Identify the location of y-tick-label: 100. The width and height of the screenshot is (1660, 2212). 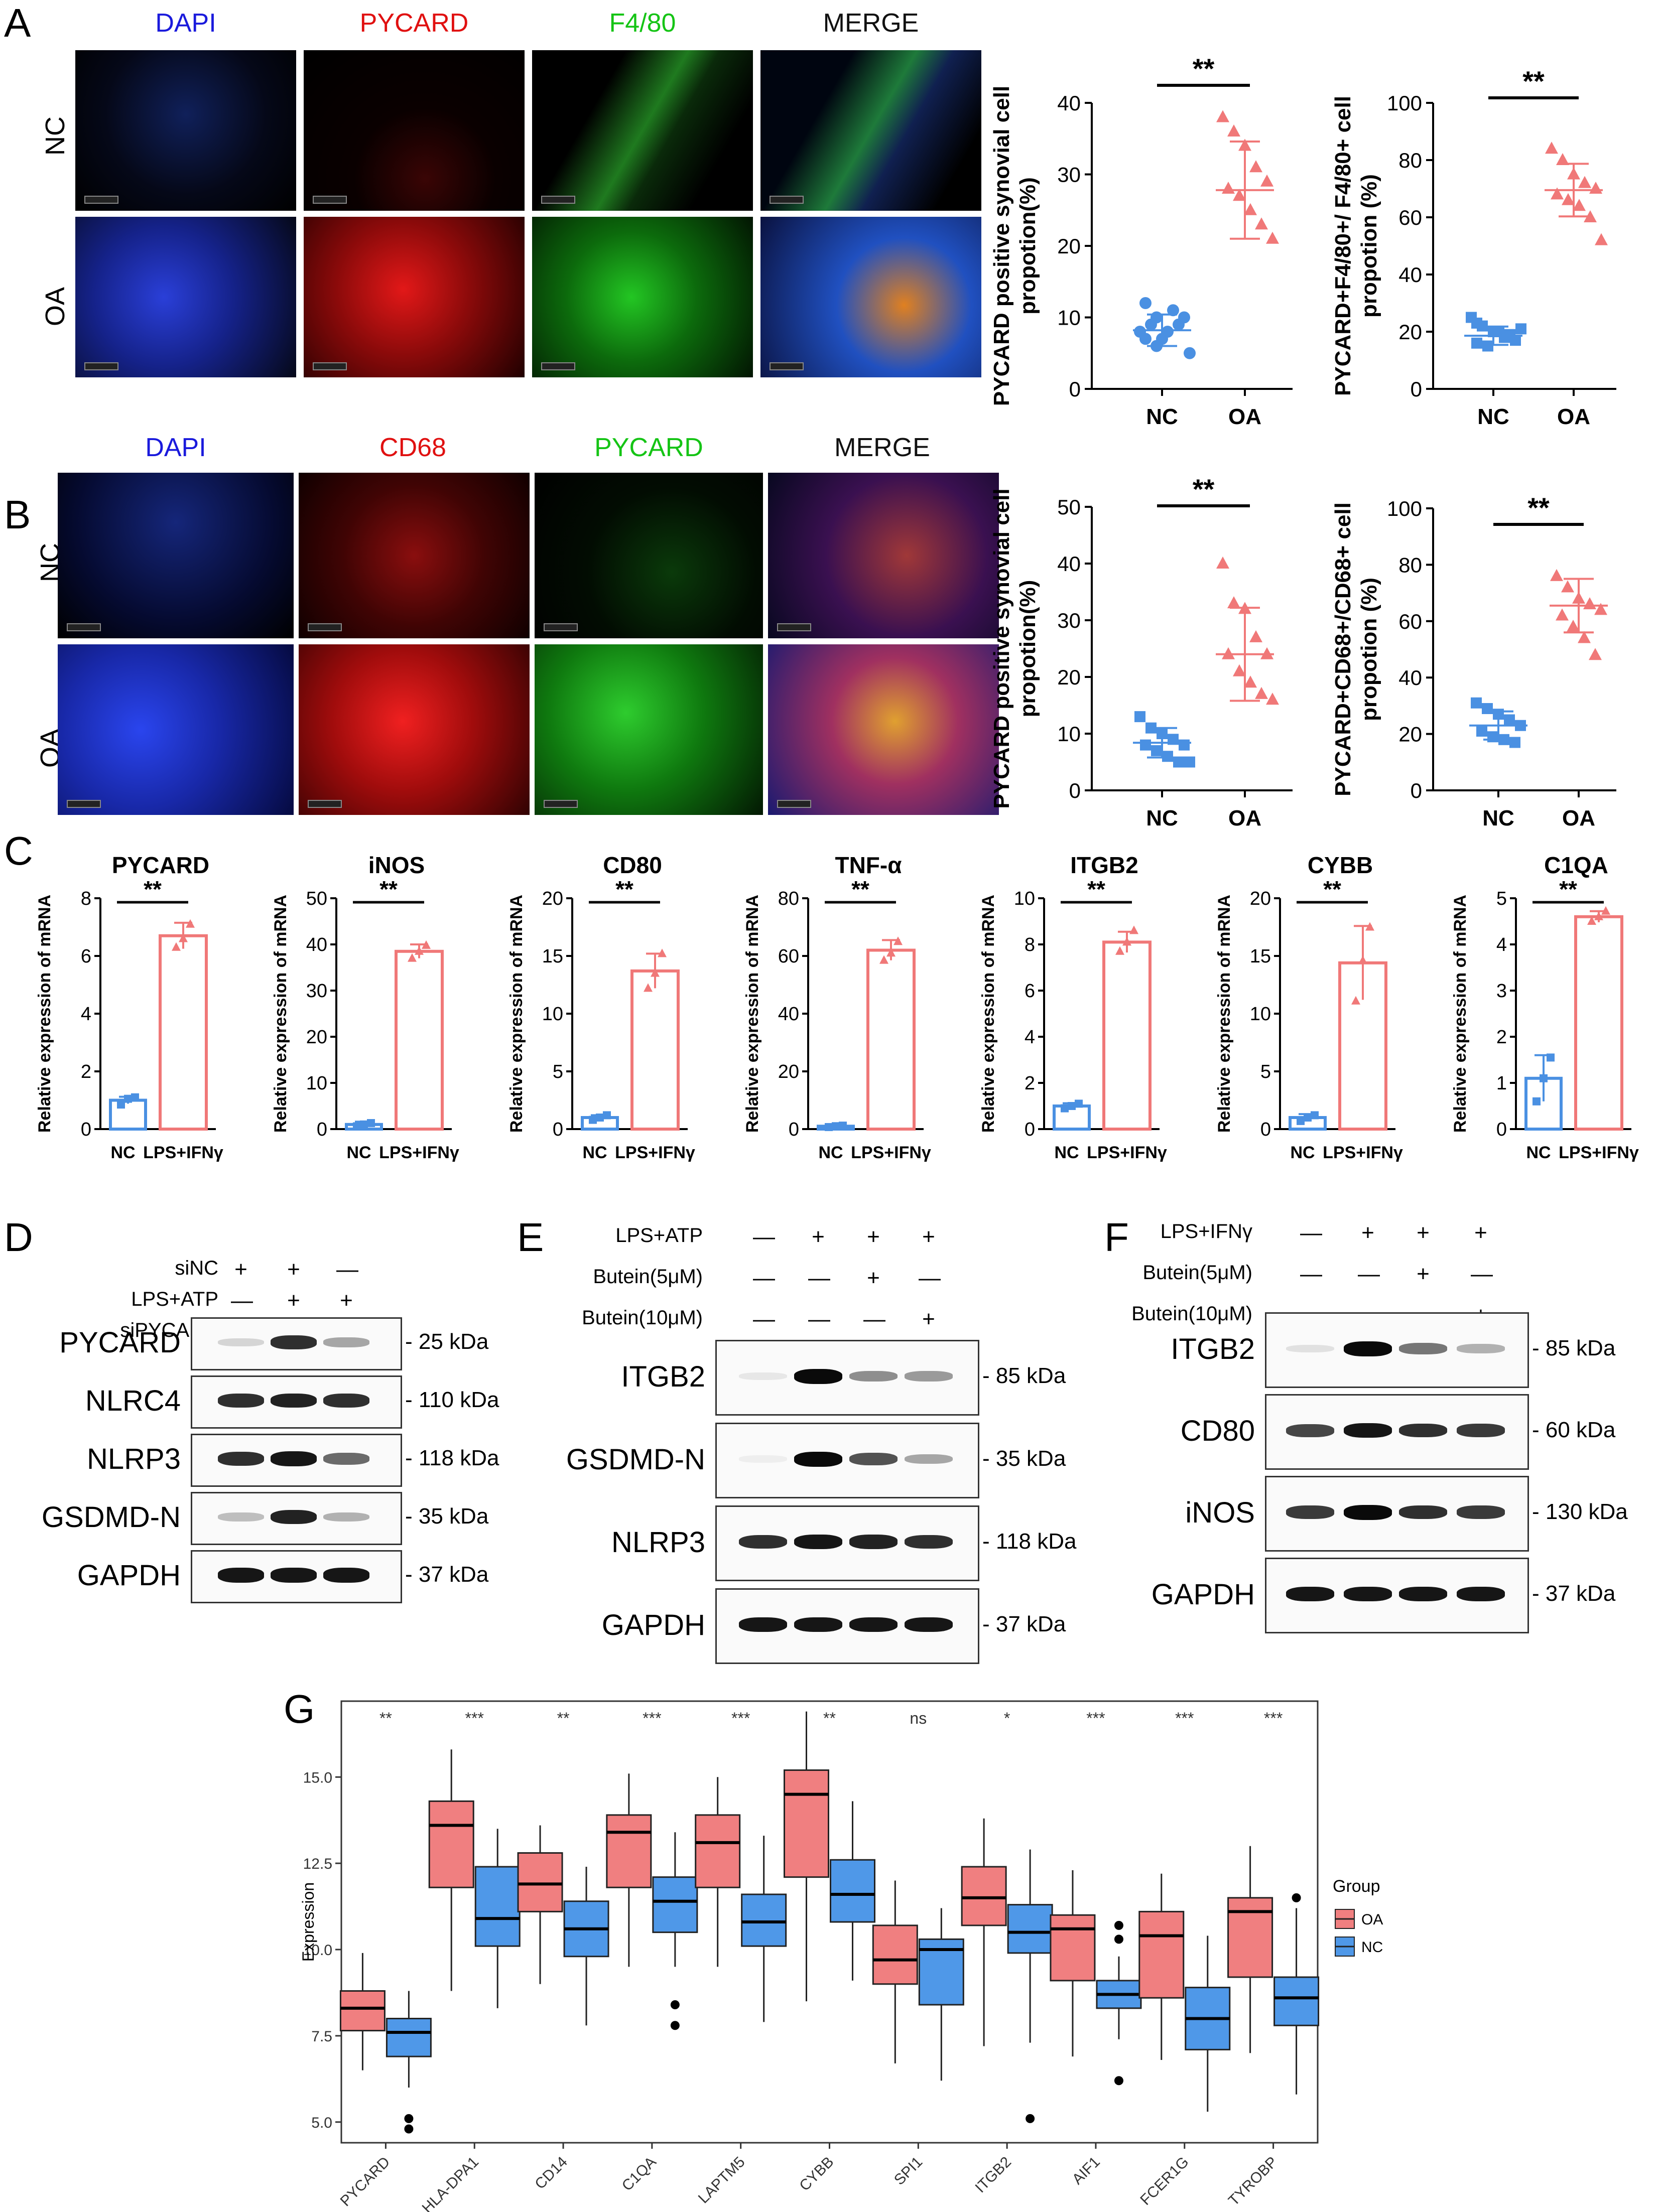
(1405, 103).